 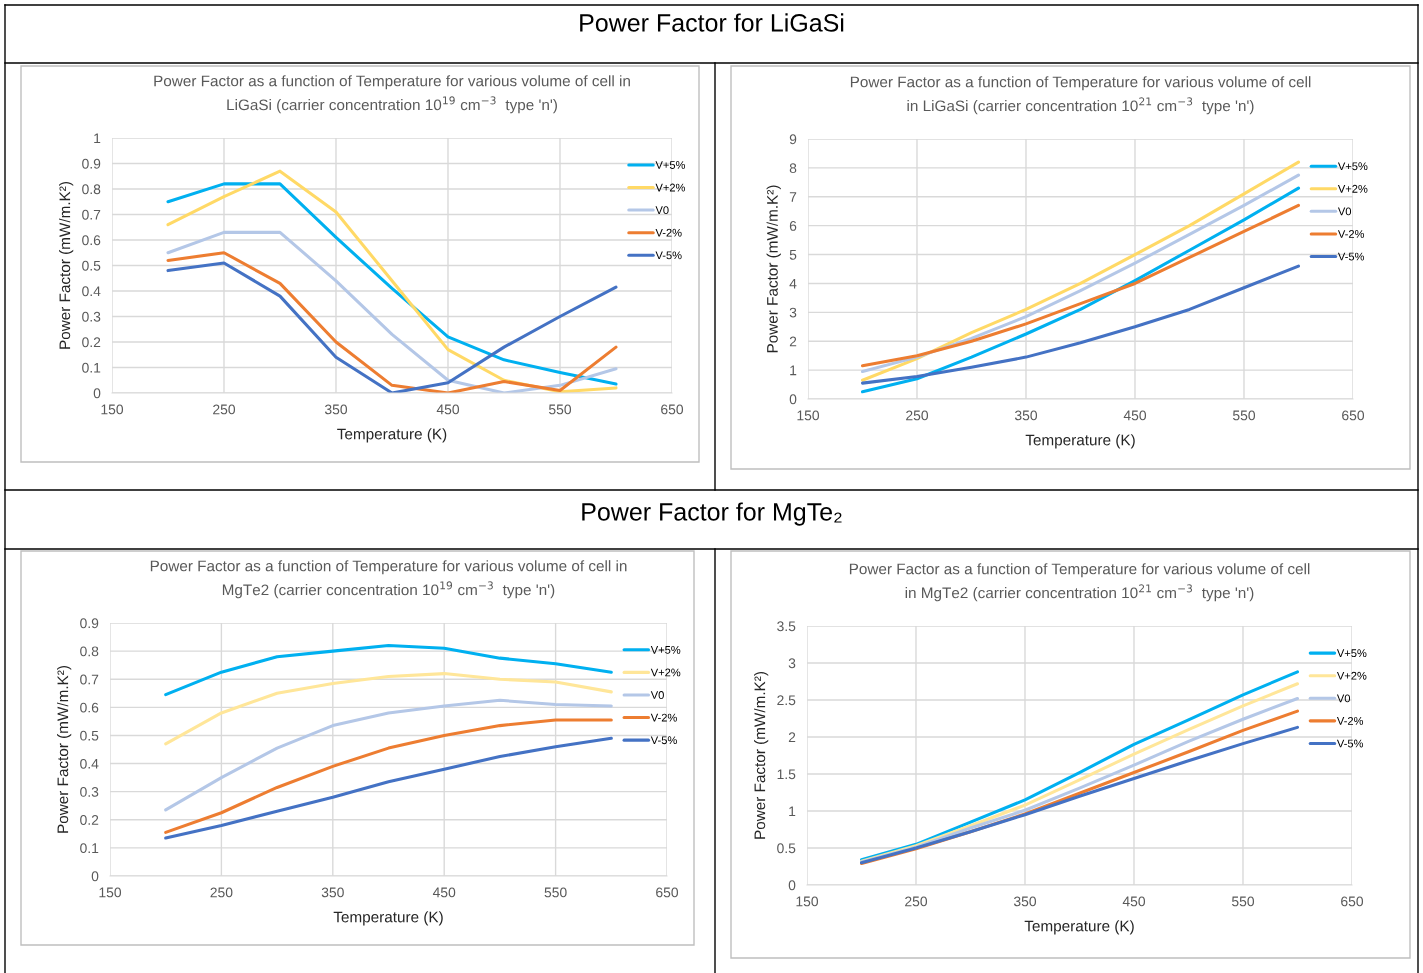 I want to click on y-tick-label: 1.5, so click(x=786, y=774).